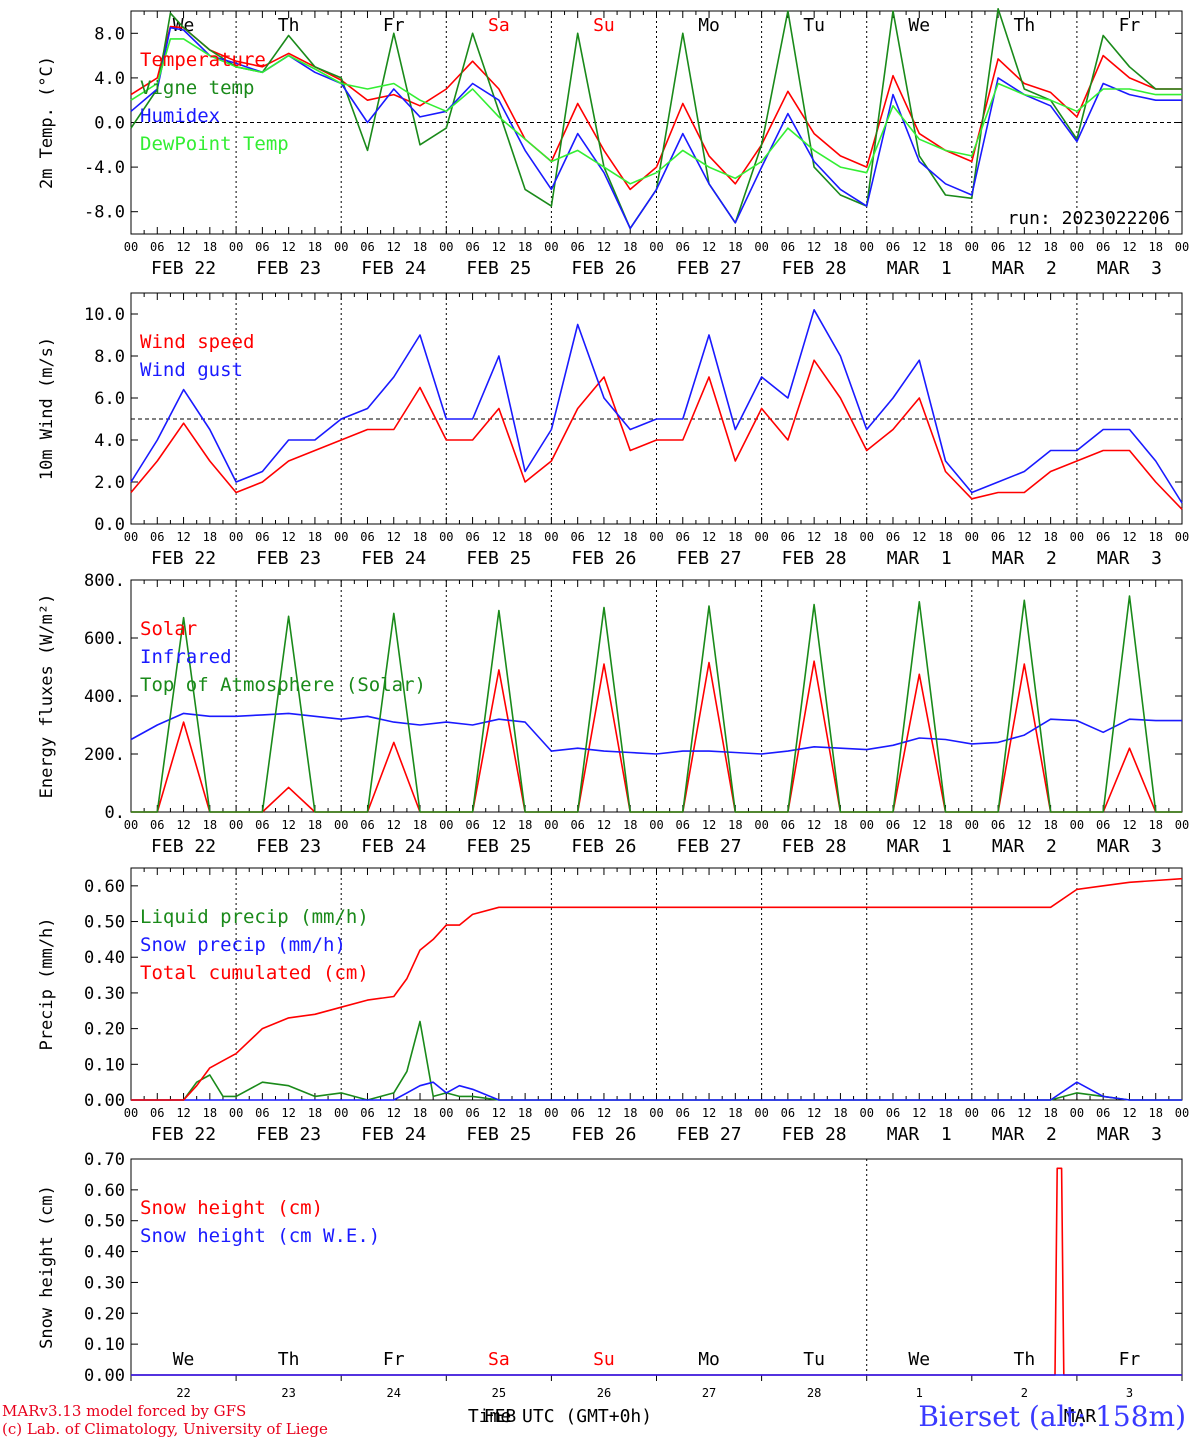  What do you see at coordinates (814, 268) in the screenshot?
I see `date-label: FEB 28` at bounding box center [814, 268].